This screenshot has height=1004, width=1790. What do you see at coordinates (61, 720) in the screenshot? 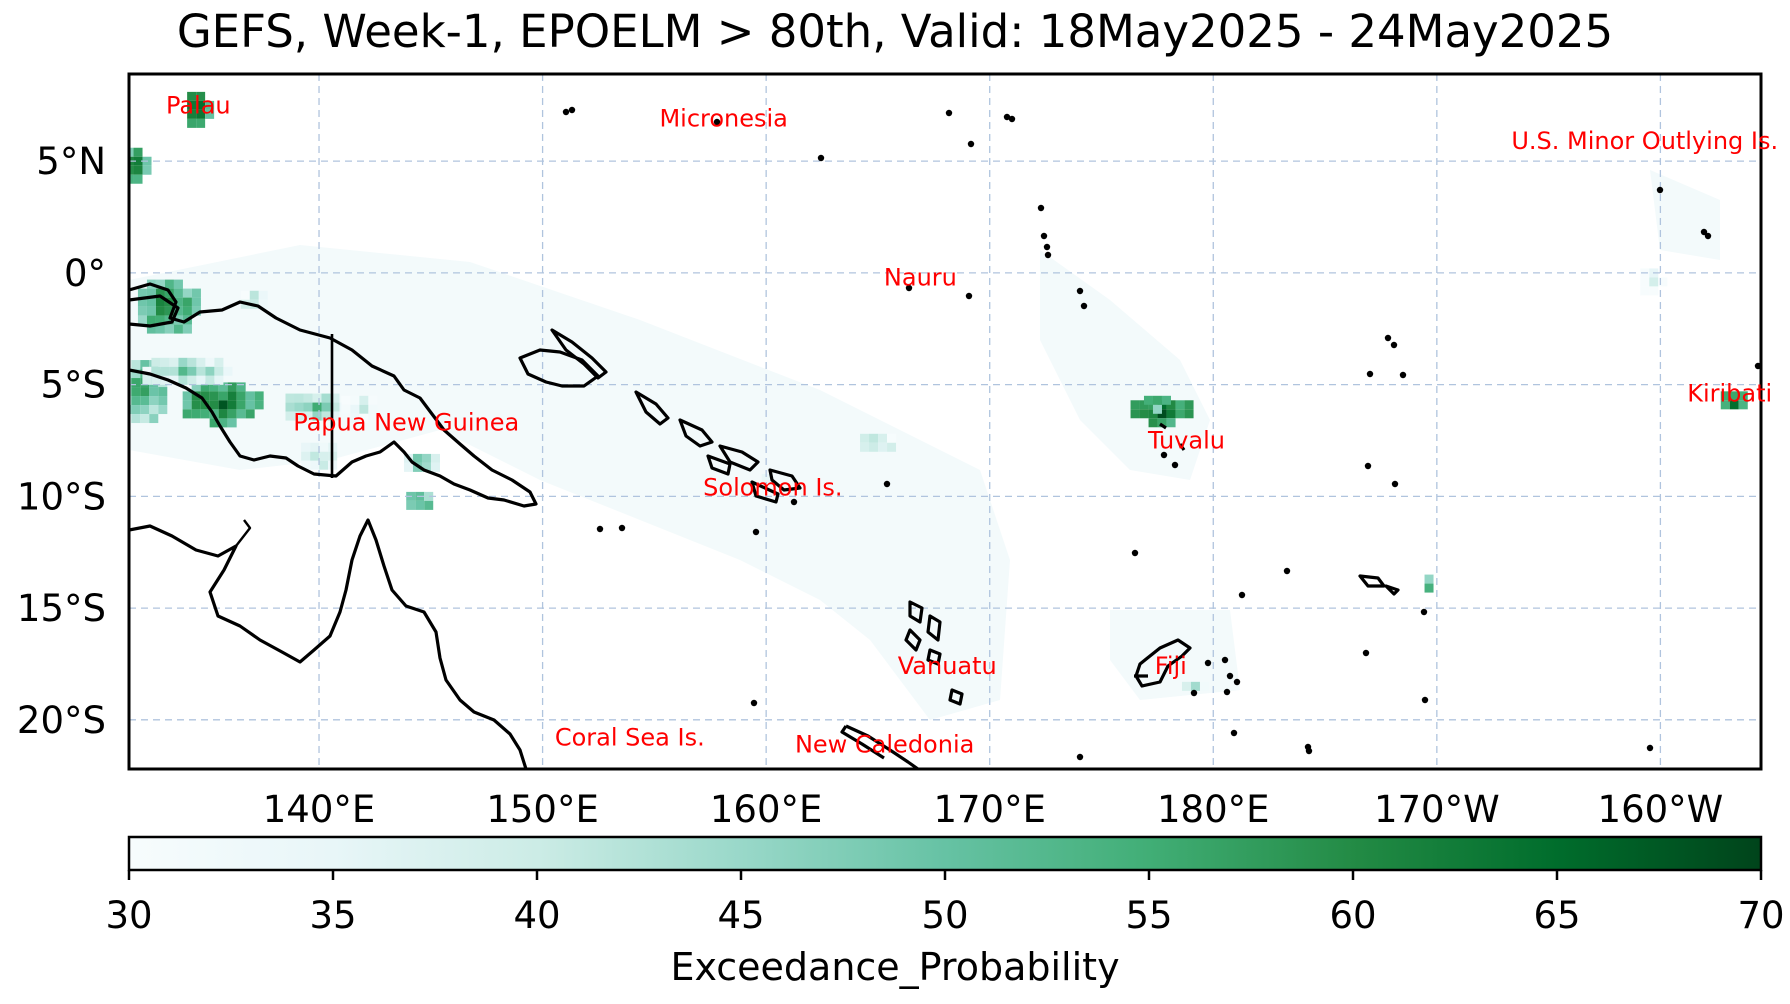
I see `y-tick-label: 20°S` at bounding box center [61, 720].